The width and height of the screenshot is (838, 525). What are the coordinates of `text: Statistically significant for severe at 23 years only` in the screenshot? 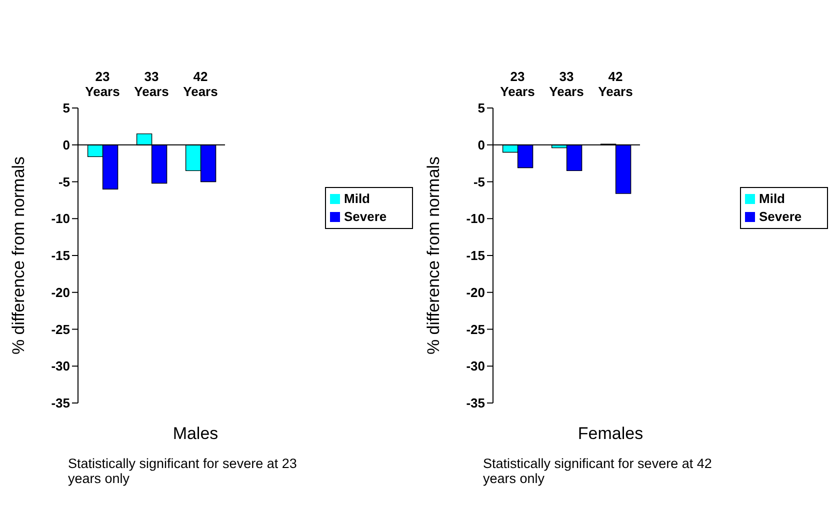 It's located at (183, 471).